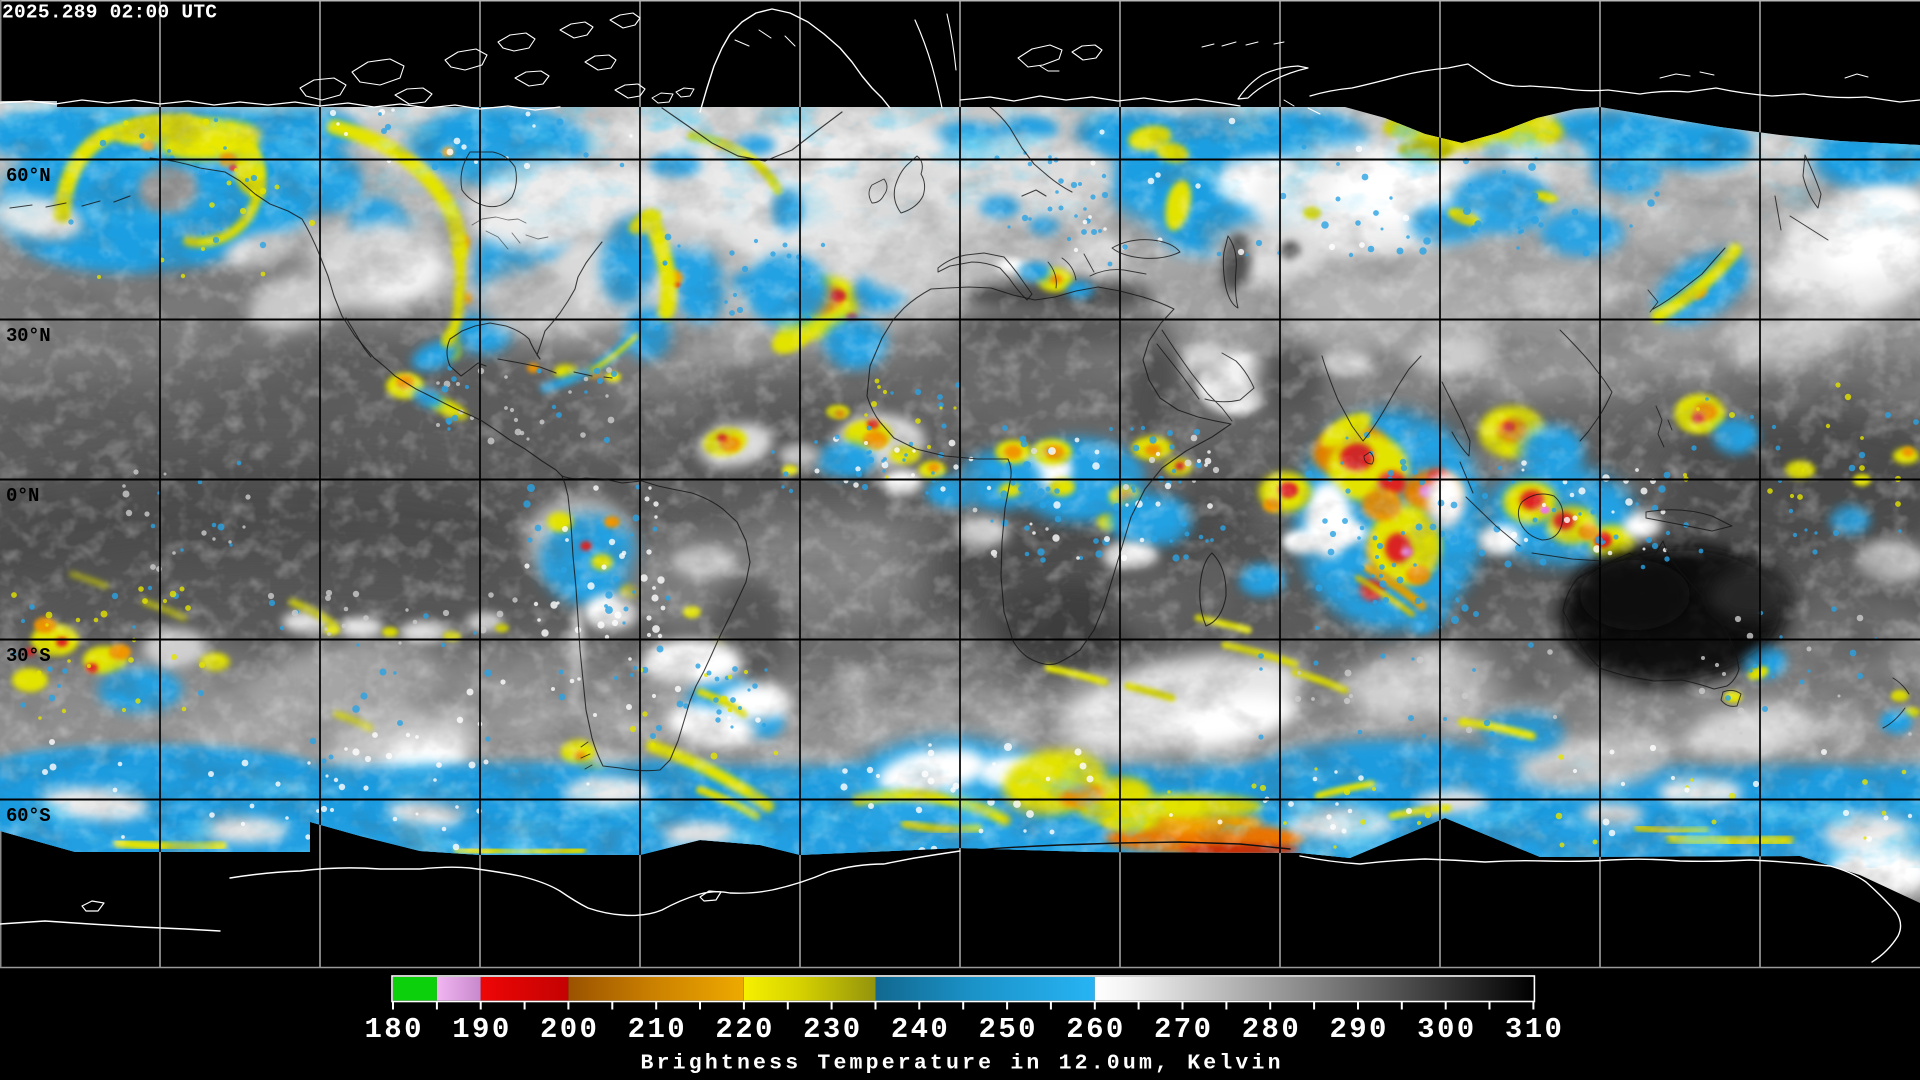  Describe the element at coordinates (109, 13) in the screenshot. I see `svg-text: 2025.289 02:00 UTC` at that location.